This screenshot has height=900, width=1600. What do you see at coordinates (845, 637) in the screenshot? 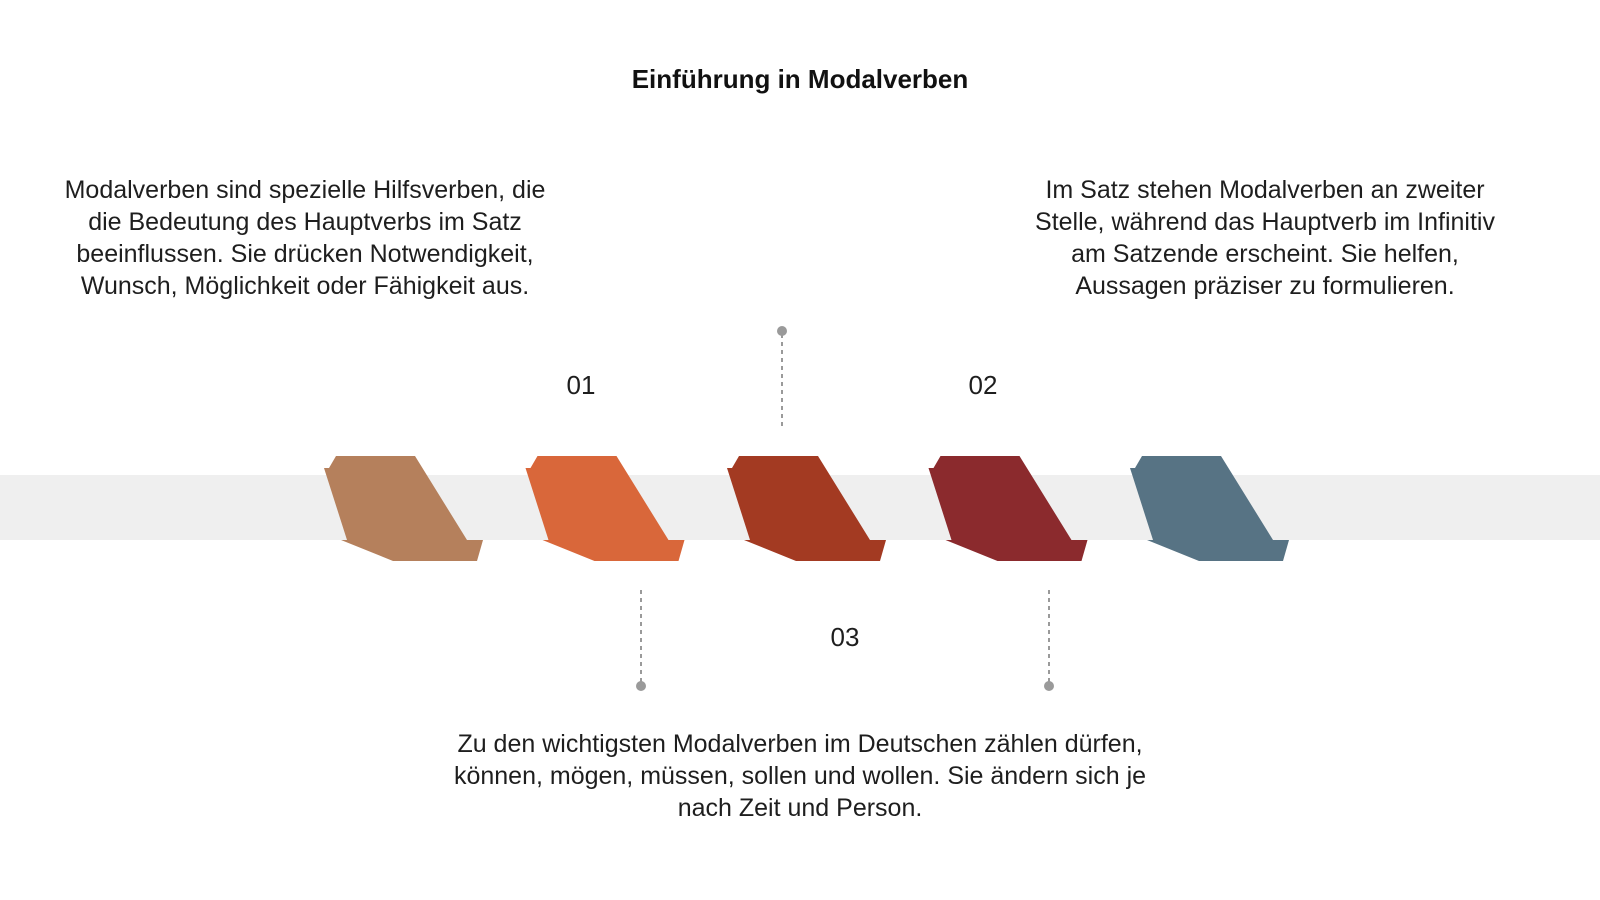
I see `step-3-number: 03` at bounding box center [845, 637].